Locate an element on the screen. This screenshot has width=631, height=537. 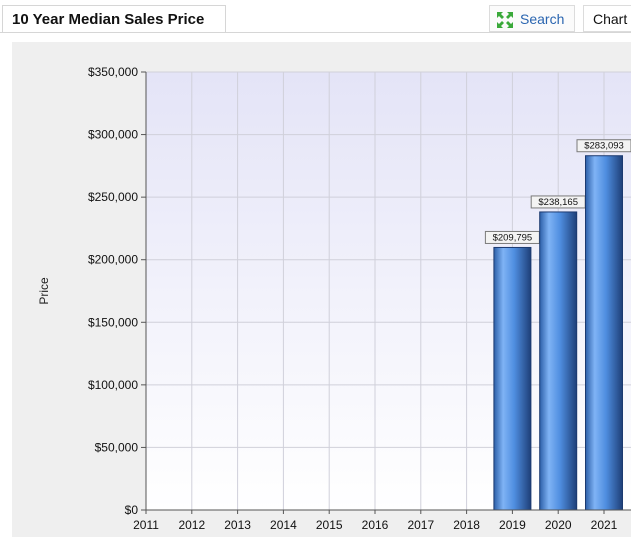
data-label: $283,093 is located at coordinates (604, 146).